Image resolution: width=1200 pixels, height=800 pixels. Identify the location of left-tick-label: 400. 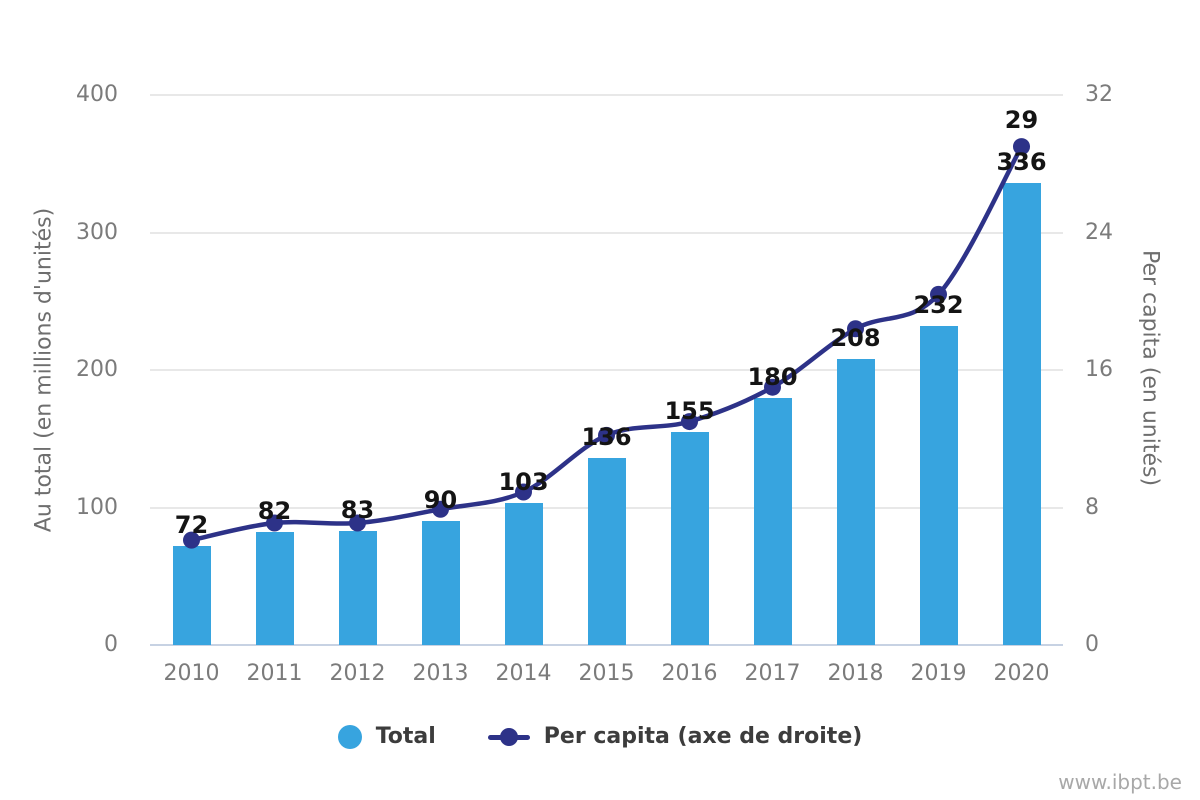
(97, 94).